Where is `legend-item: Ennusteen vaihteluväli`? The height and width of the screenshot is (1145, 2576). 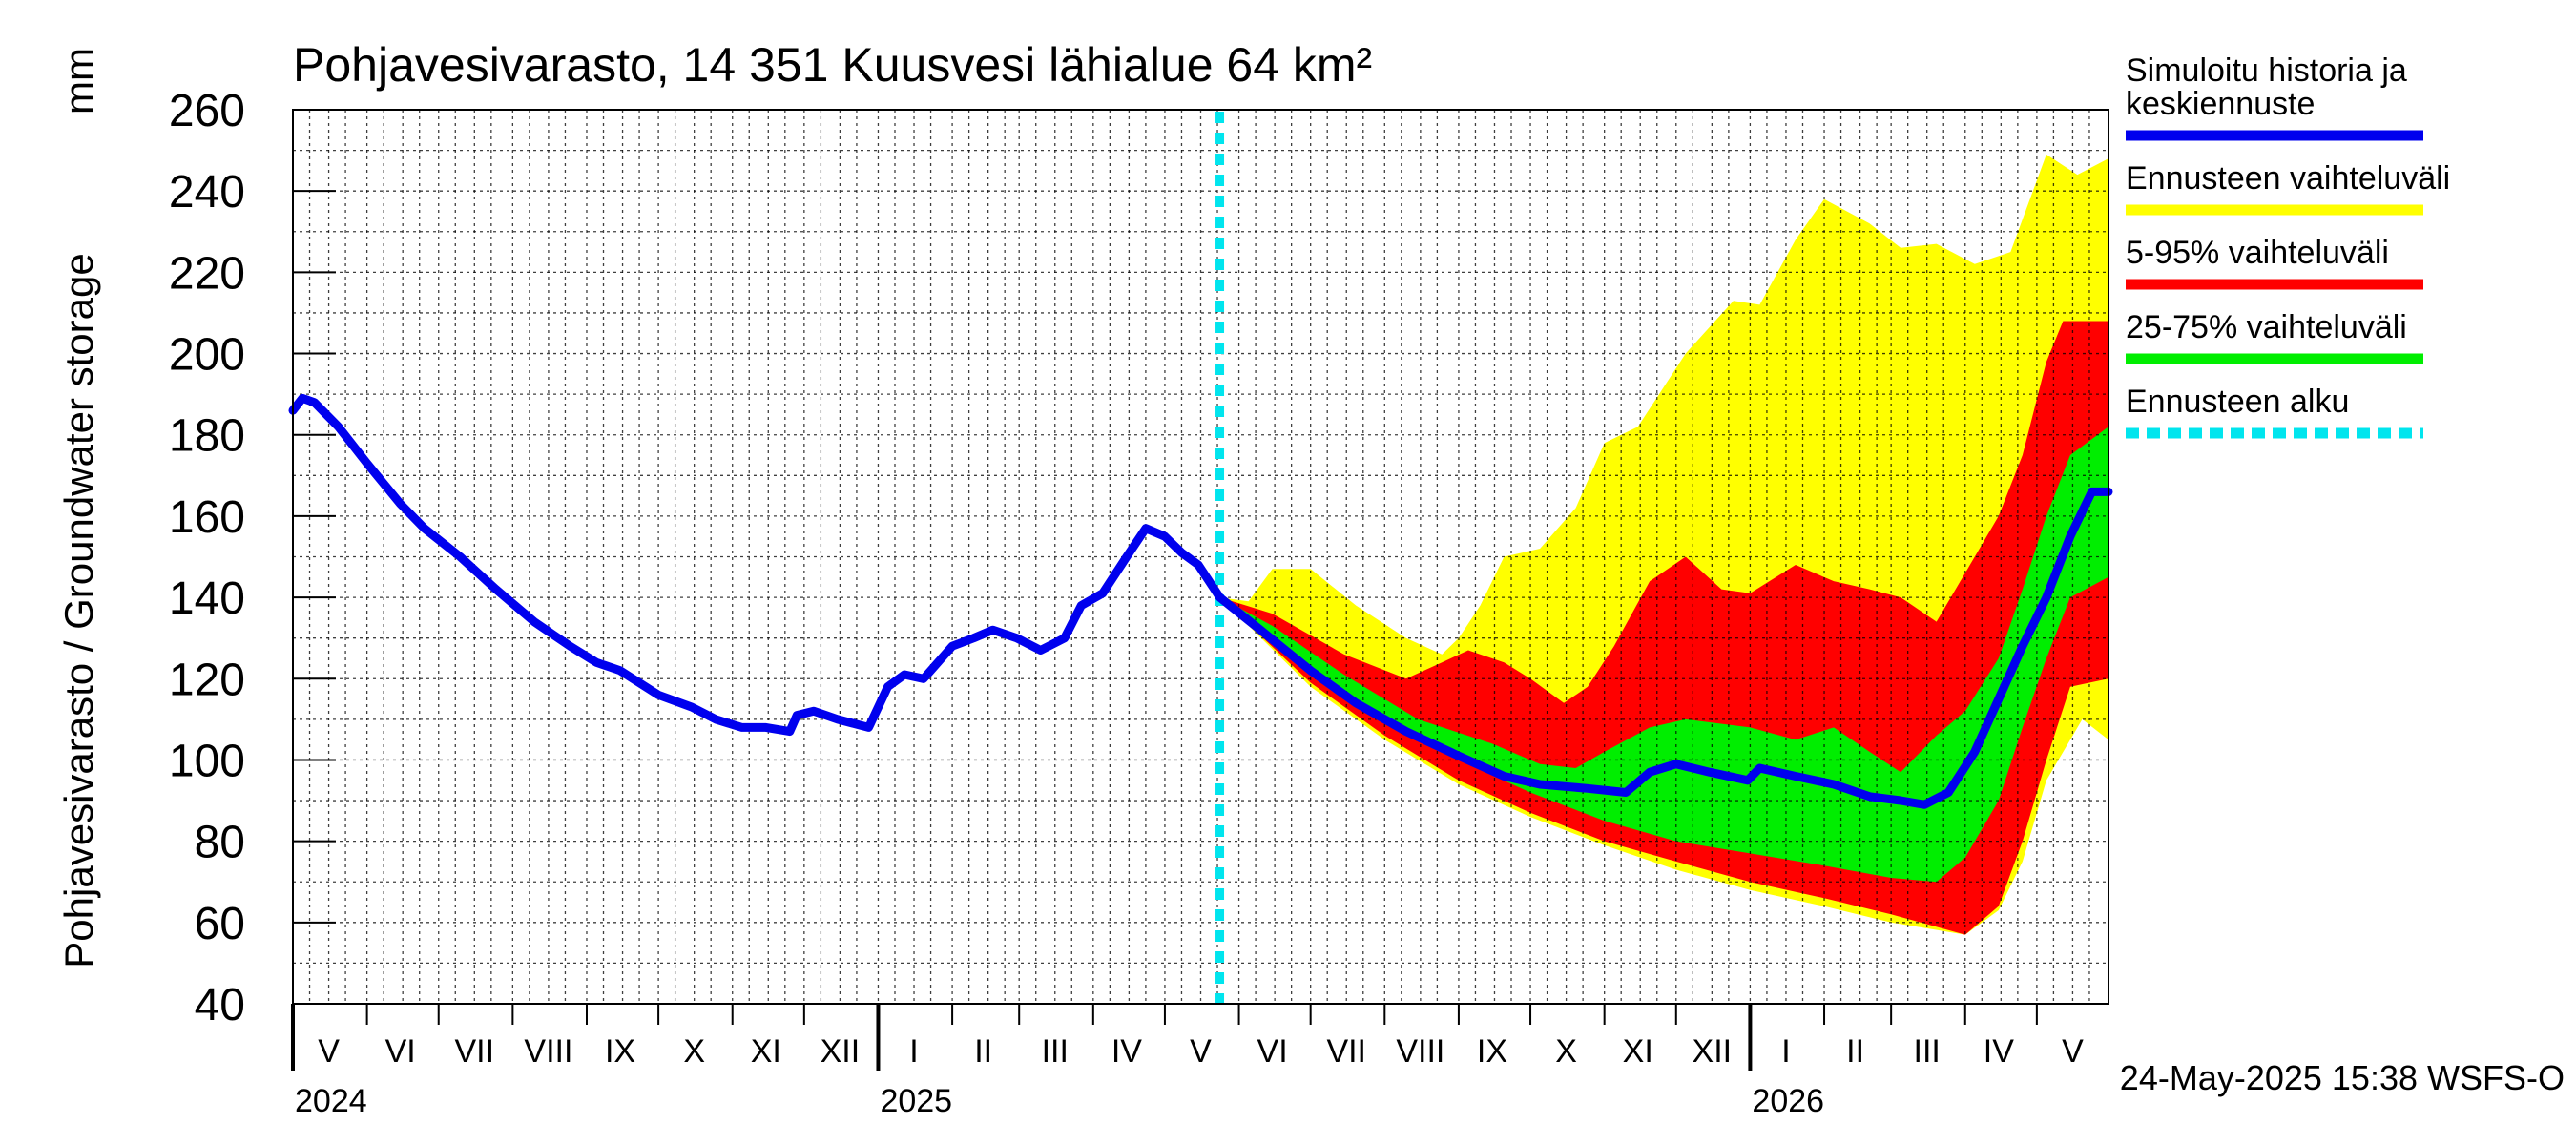 legend-item: Ennusteen vaihteluväli is located at coordinates (2288, 188).